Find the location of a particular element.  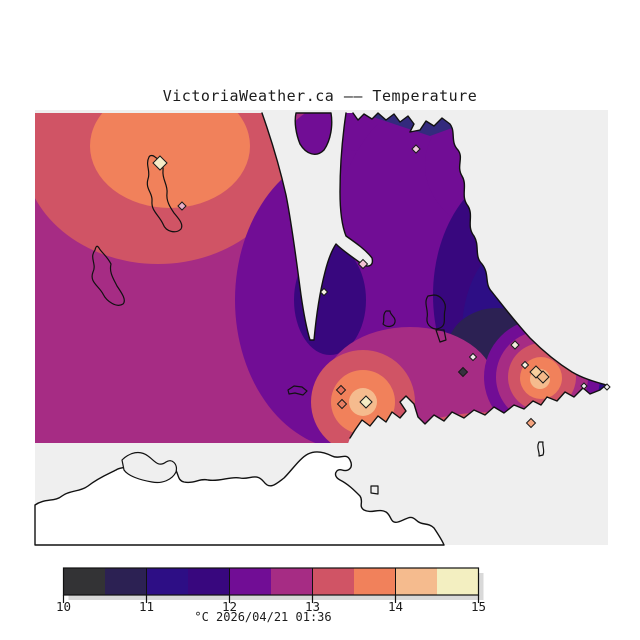

lake-prospect is located at coordinates (389, 319).